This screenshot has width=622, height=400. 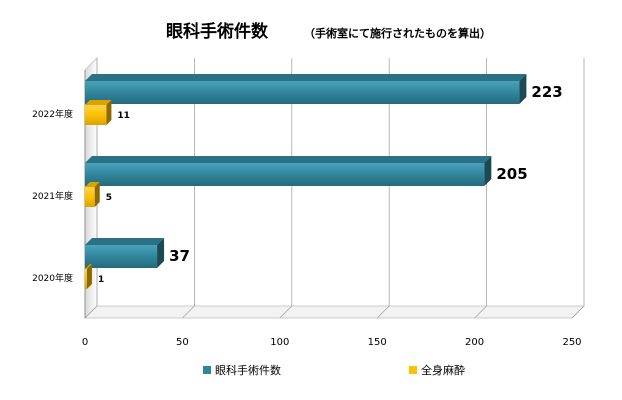 What do you see at coordinates (279, 342) in the screenshot?
I see `x-tick-label: 100` at bounding box center [279, 342].